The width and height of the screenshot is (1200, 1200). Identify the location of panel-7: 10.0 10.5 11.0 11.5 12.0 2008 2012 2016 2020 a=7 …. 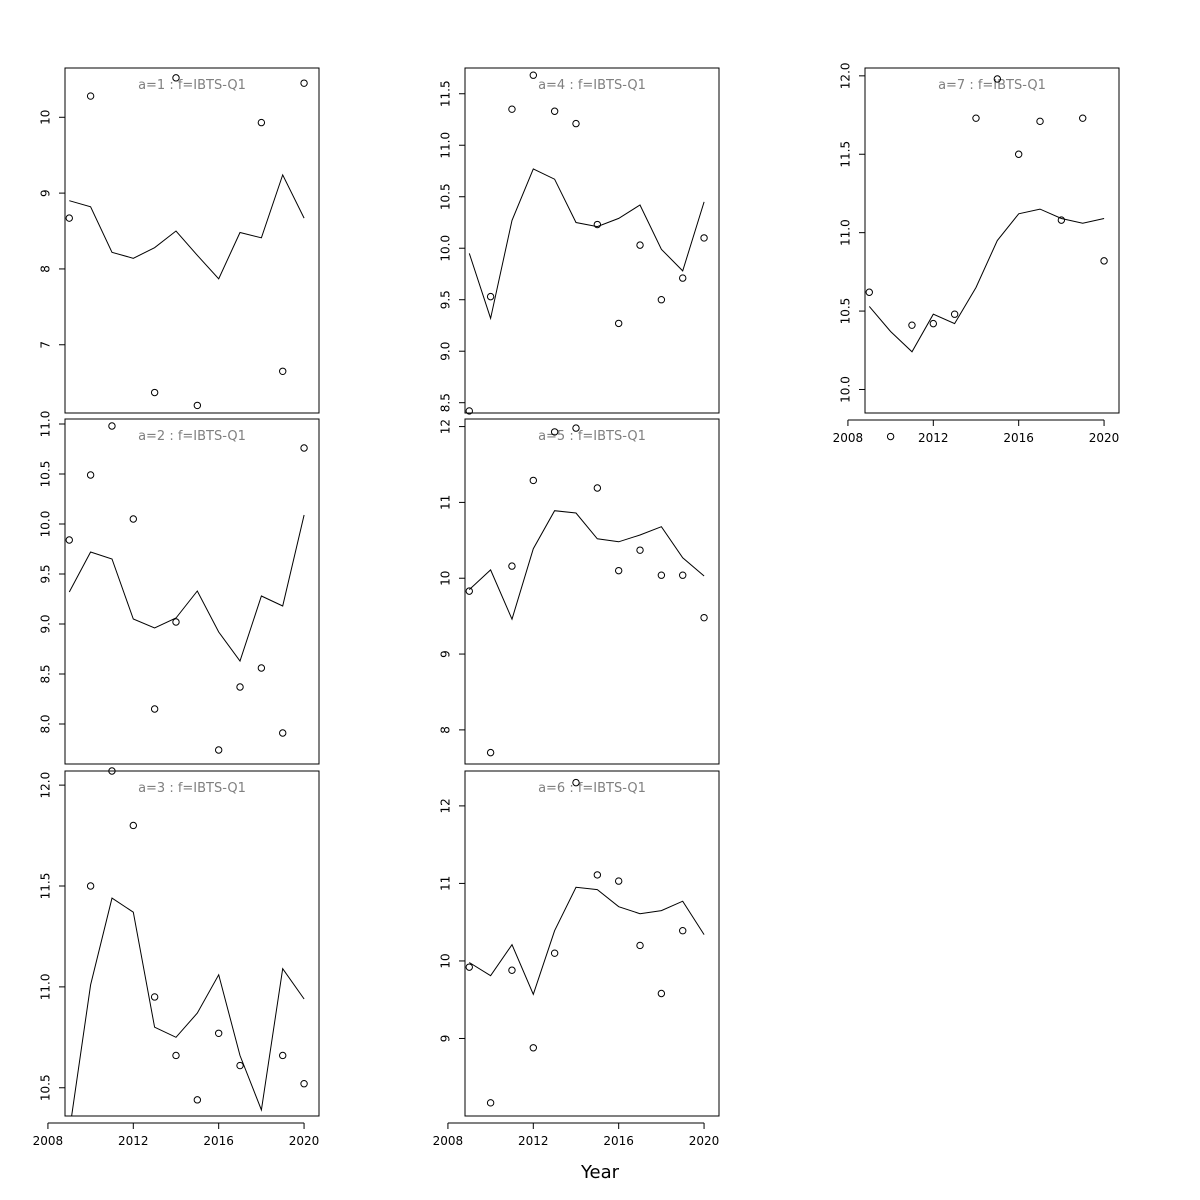
(976, 253).